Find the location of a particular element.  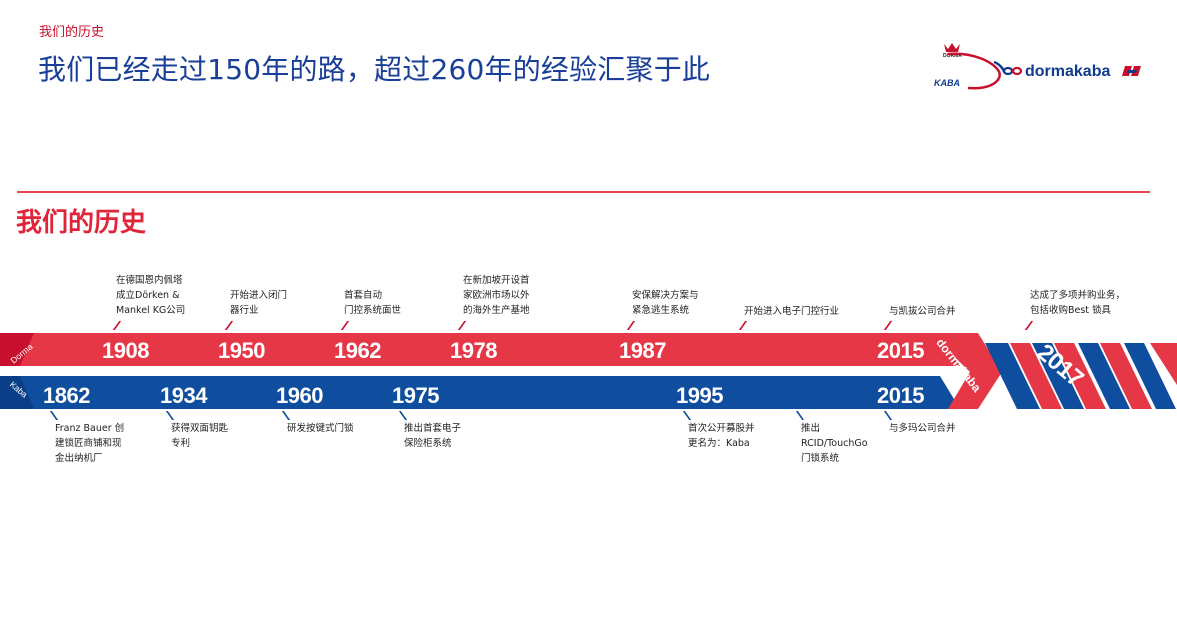

kaba-event-text: 研发按键式门锁 is located at coordinates (320, 428).